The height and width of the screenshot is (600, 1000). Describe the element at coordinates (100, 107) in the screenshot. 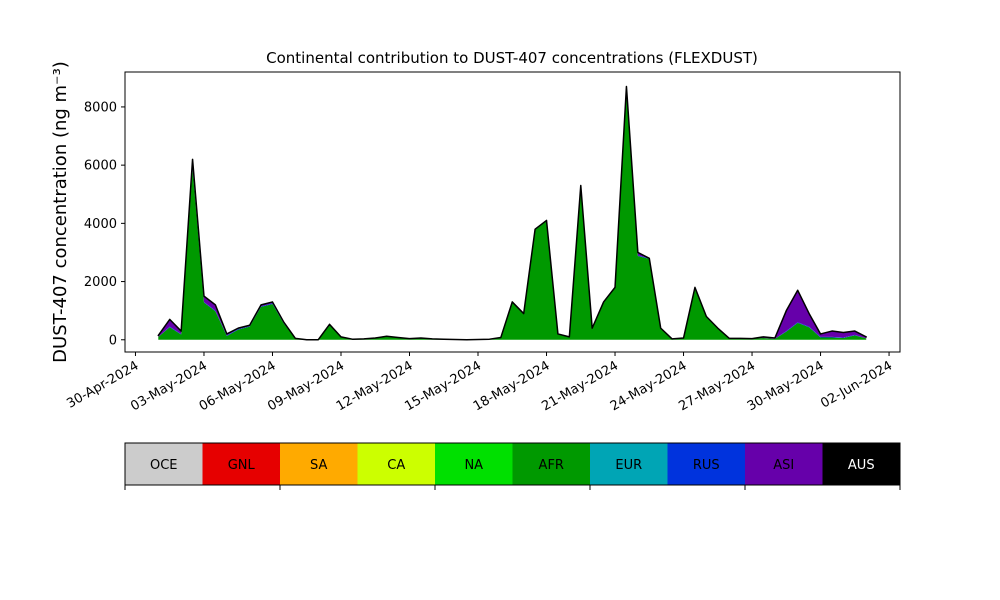

I see `y-tick-label: 8000` at that location.